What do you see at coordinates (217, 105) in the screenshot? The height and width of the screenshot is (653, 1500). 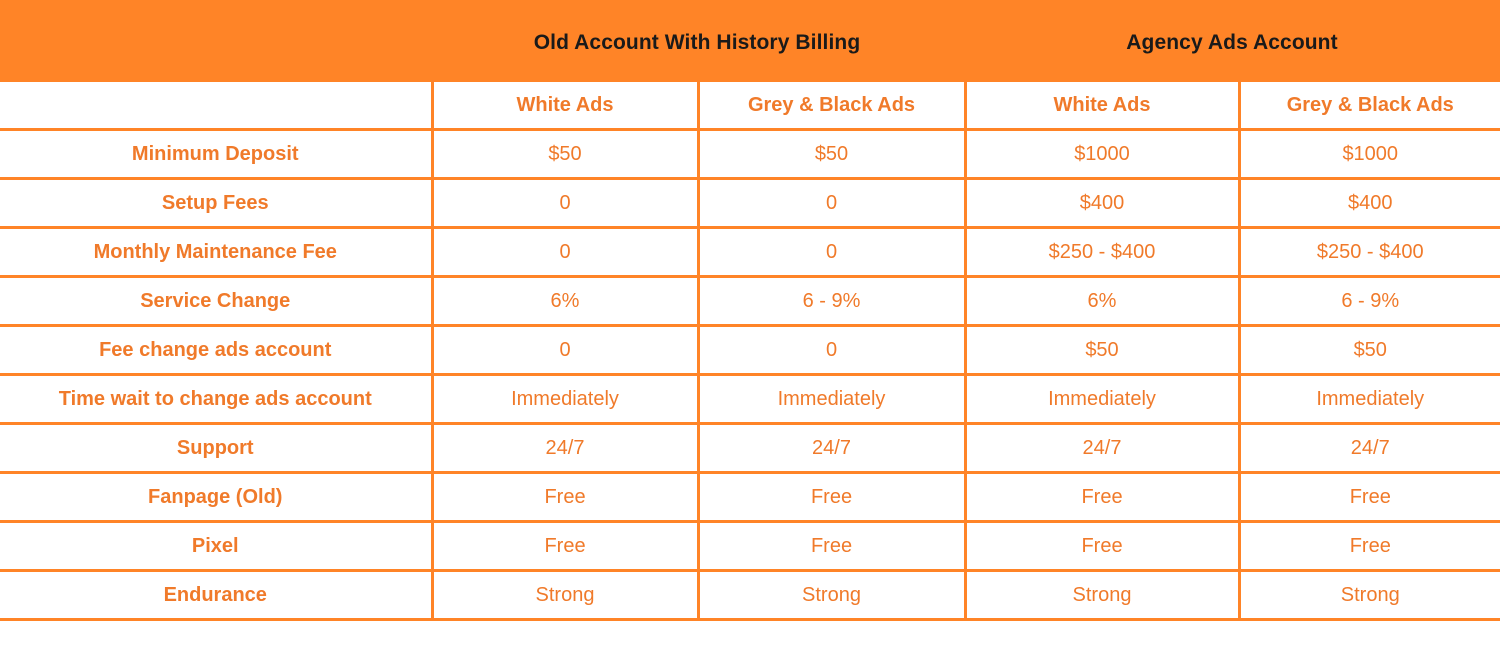 I see `subheader-empty` at bounding box center [217, 105].